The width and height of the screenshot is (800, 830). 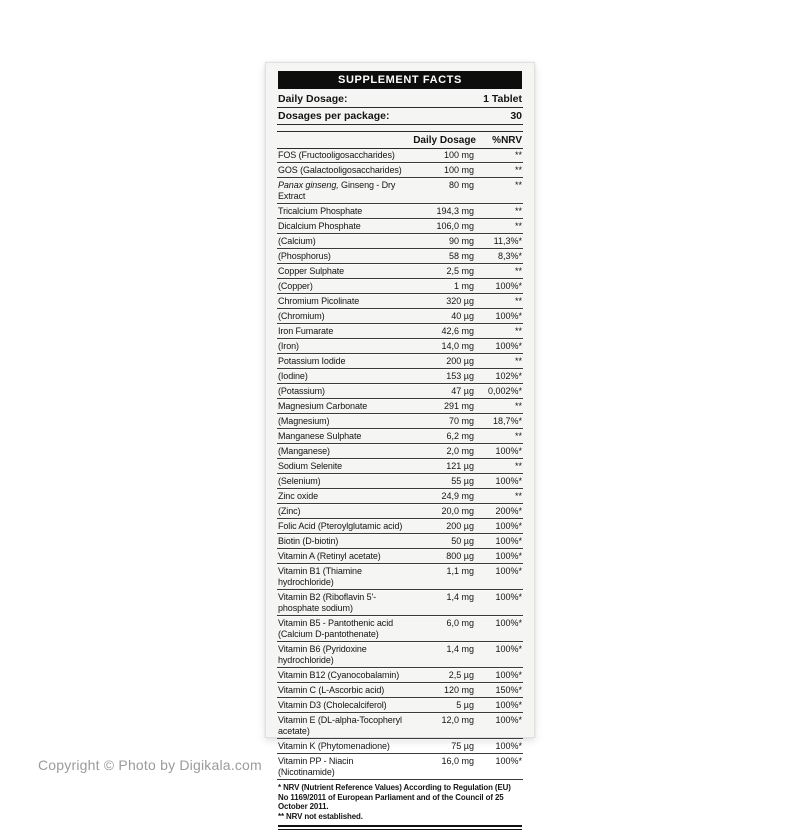 I want to click on ingredient-amount: 70 mg, so click(x=461, y=420).